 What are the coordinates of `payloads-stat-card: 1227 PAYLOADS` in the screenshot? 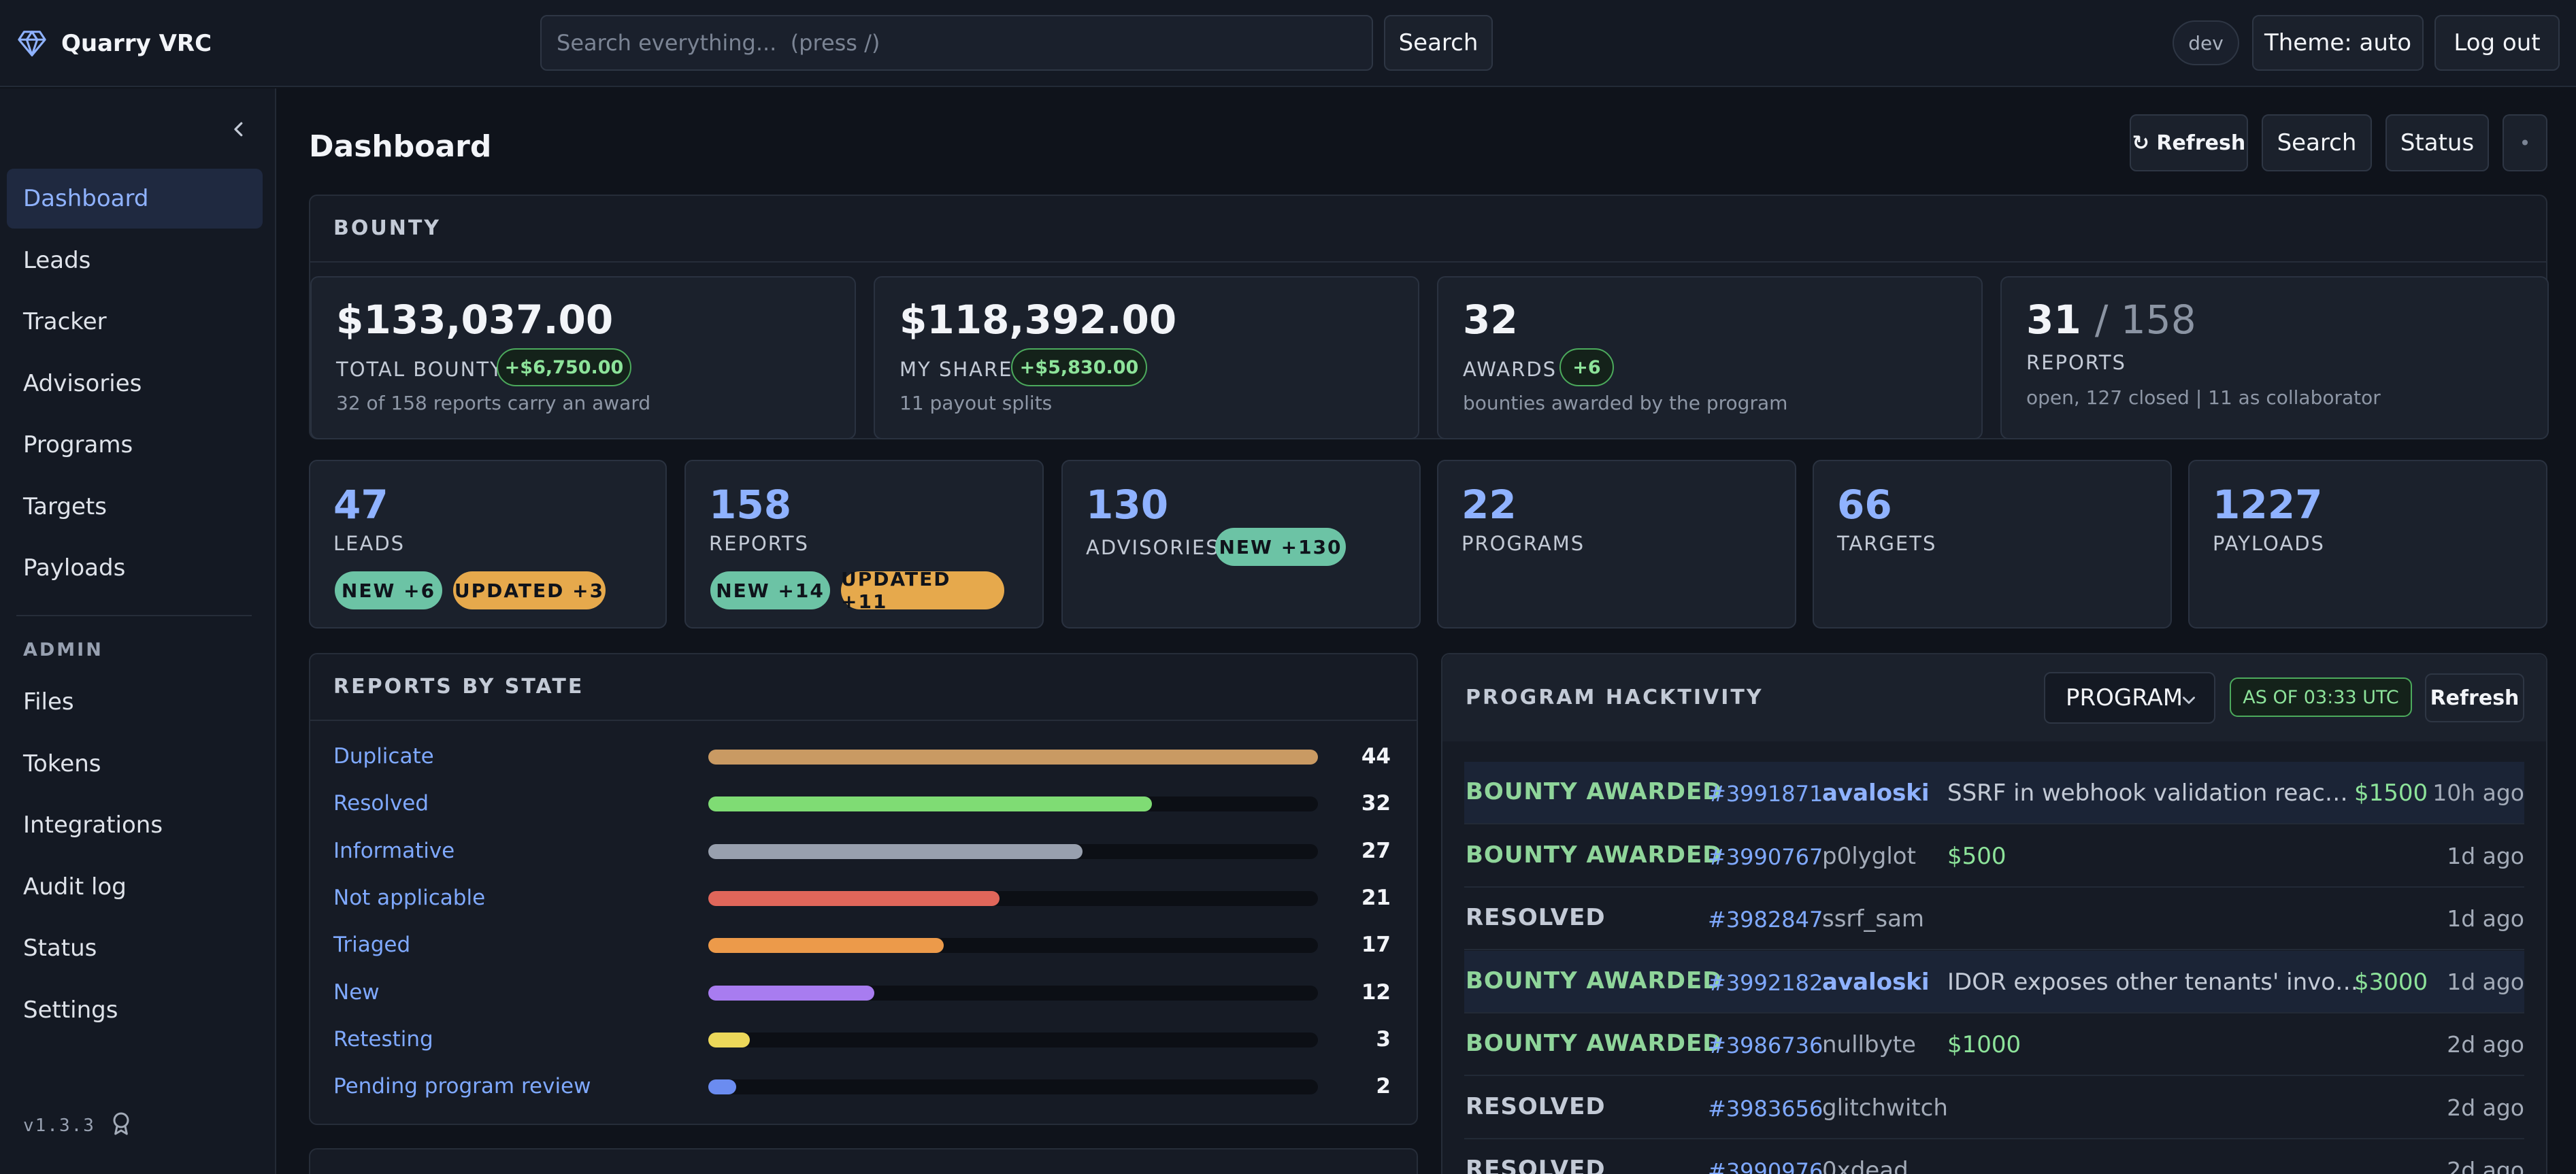 It's located at (2367, 544).